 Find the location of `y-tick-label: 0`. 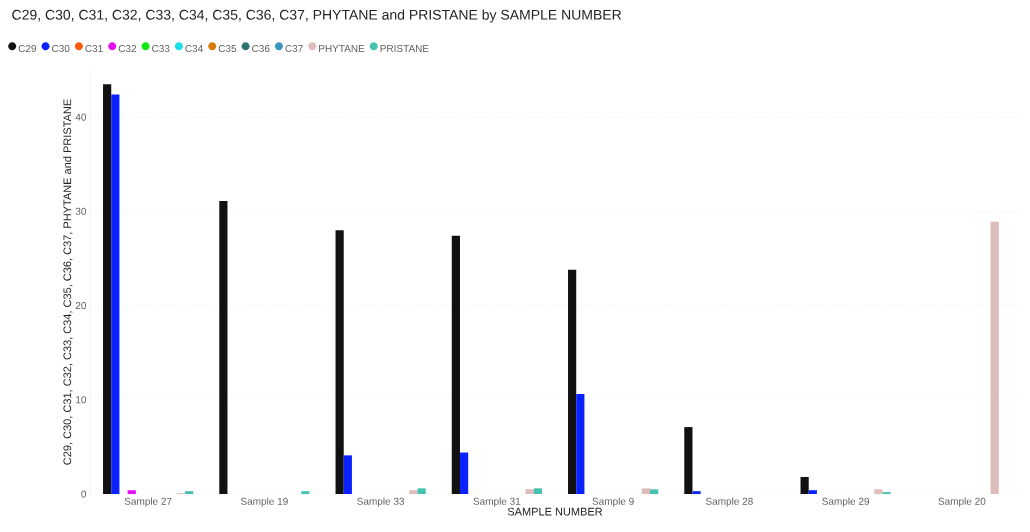

y-tick-label: 0 is located at coordinates (84, 494).